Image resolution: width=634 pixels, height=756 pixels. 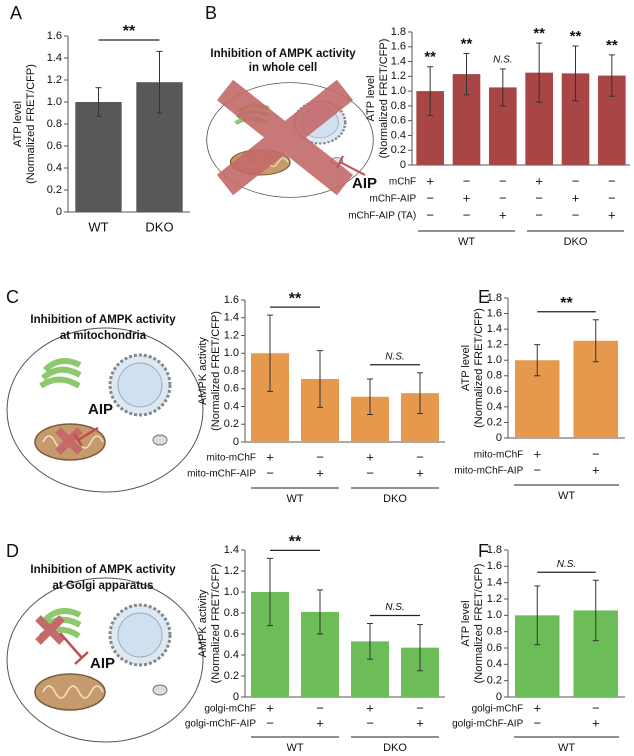 I want to click on condition-label: mChF, so click(x=402, y=182).